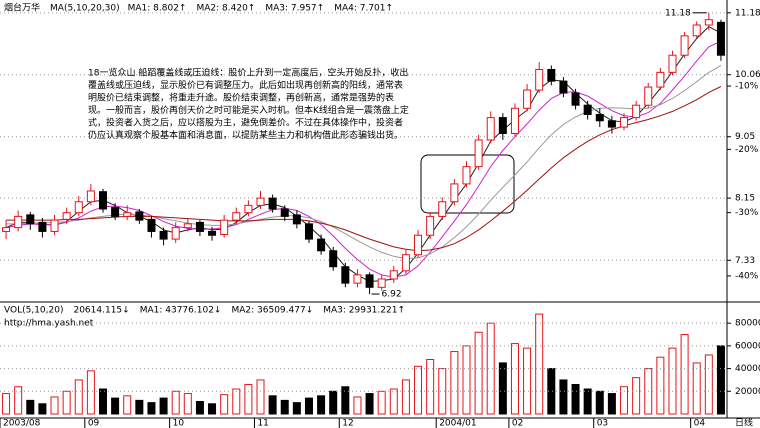 This screenshot has height=428, width=760. I want to click on x-tick-label: 2003/08, so click(22, 423).